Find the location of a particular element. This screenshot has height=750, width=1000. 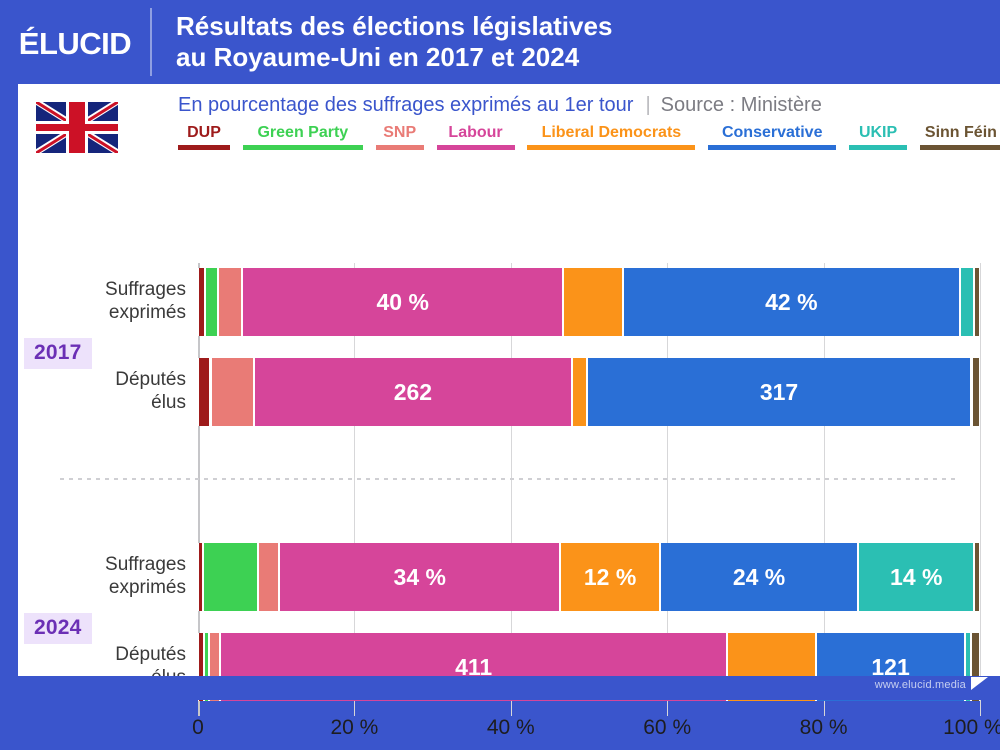

legend-label: Conservative is located at coordinates (772, 132).